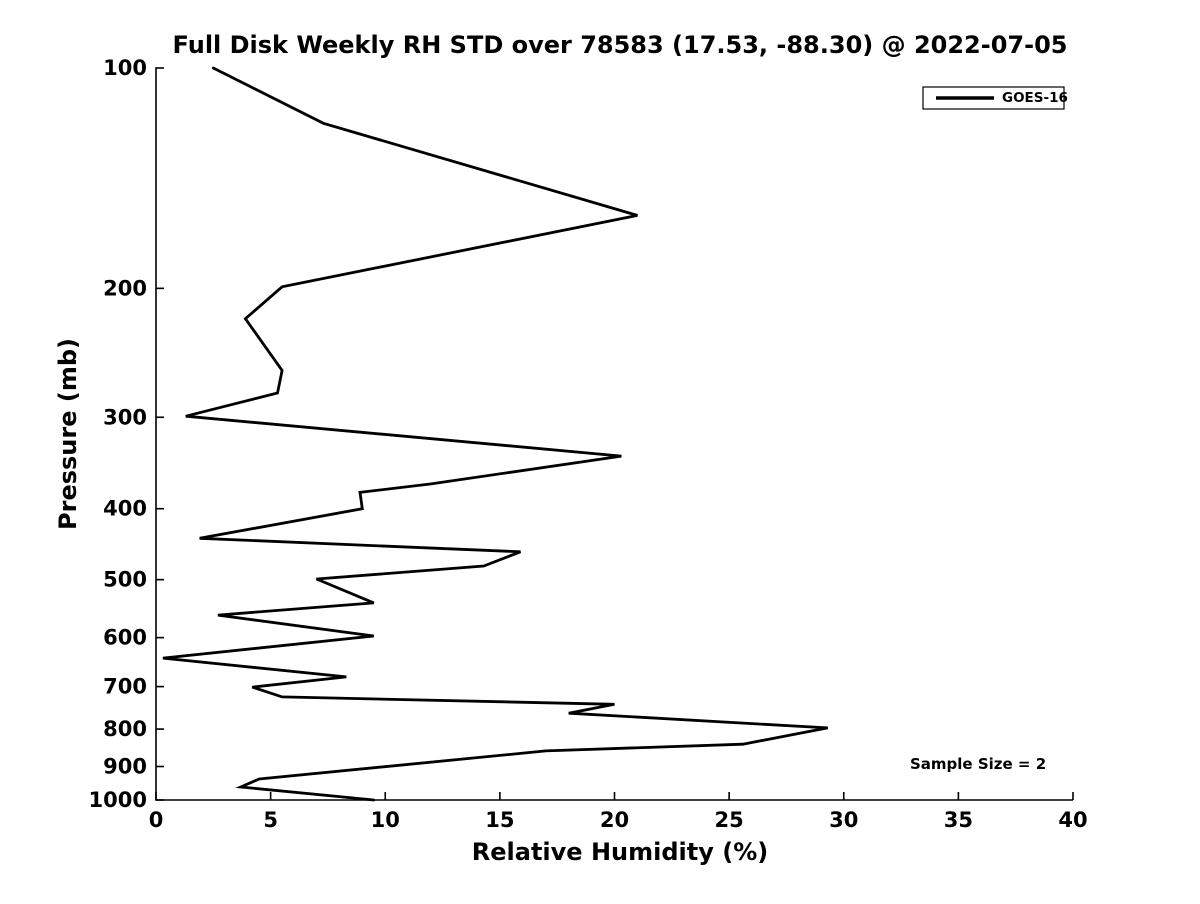  Describe the element at coordinates (614, 820) in the screenshot. I see `x-tick-label: 20` at that location.